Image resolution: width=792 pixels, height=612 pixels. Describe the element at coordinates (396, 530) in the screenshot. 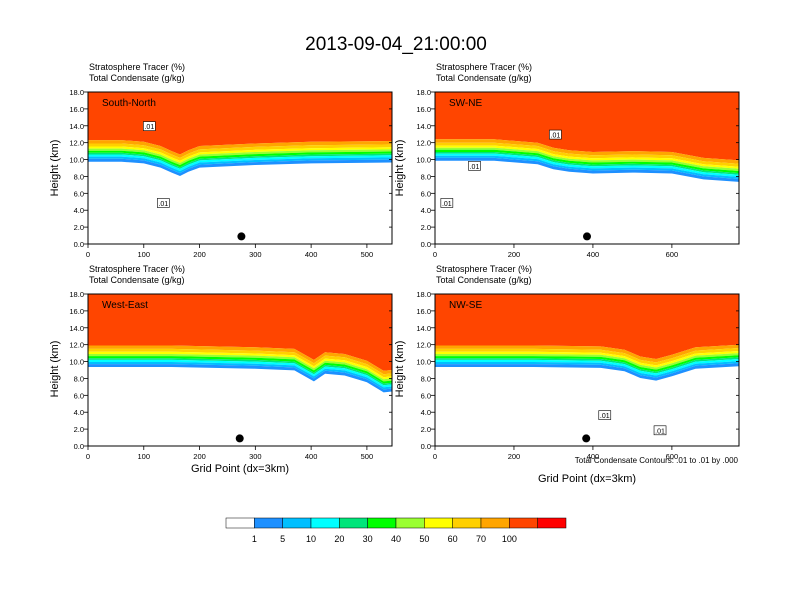

I see `colorbar: 1 5 10 20 30 40 50 60 70 100` at that location.